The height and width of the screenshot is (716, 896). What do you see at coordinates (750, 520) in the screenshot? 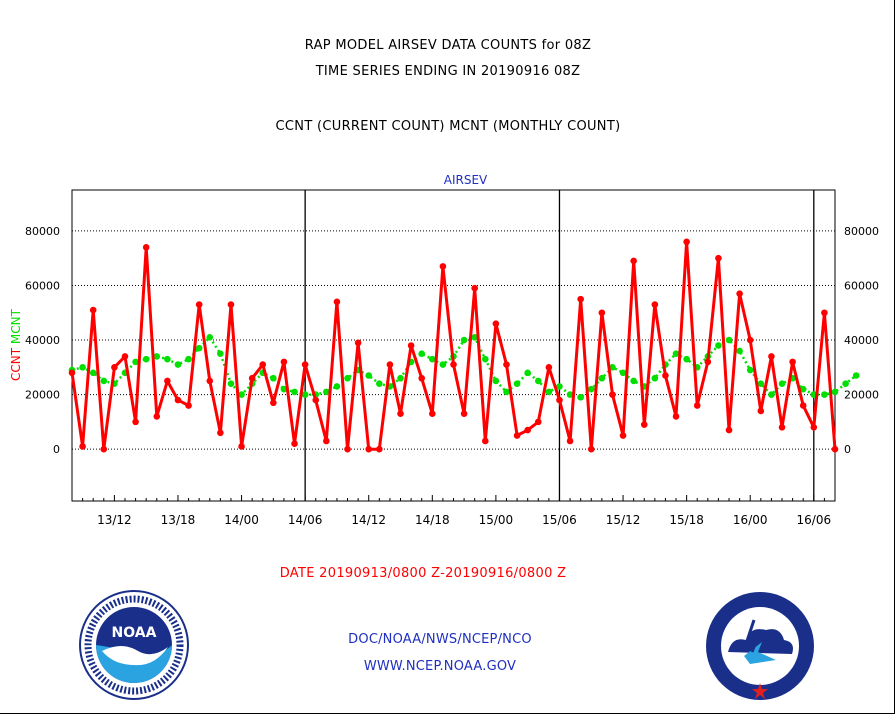
I see `x-tick-label: 16/00` at bounding box center [750, 520].